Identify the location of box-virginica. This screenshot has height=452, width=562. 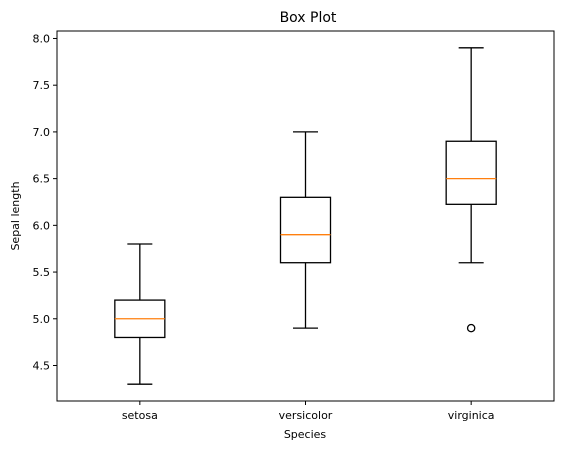
(471, 190).